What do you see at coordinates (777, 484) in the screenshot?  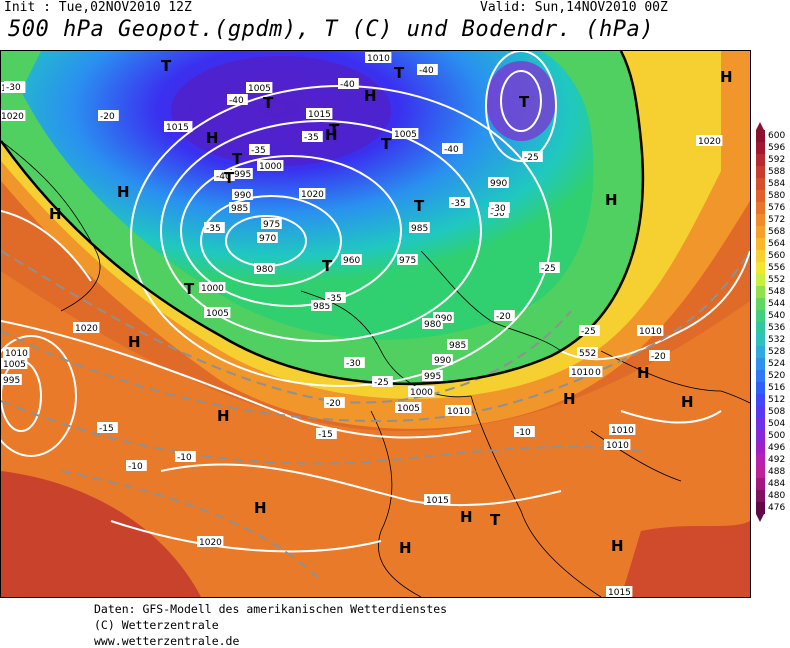 I see `legend-value: 484` at bounding box center [777, 484].